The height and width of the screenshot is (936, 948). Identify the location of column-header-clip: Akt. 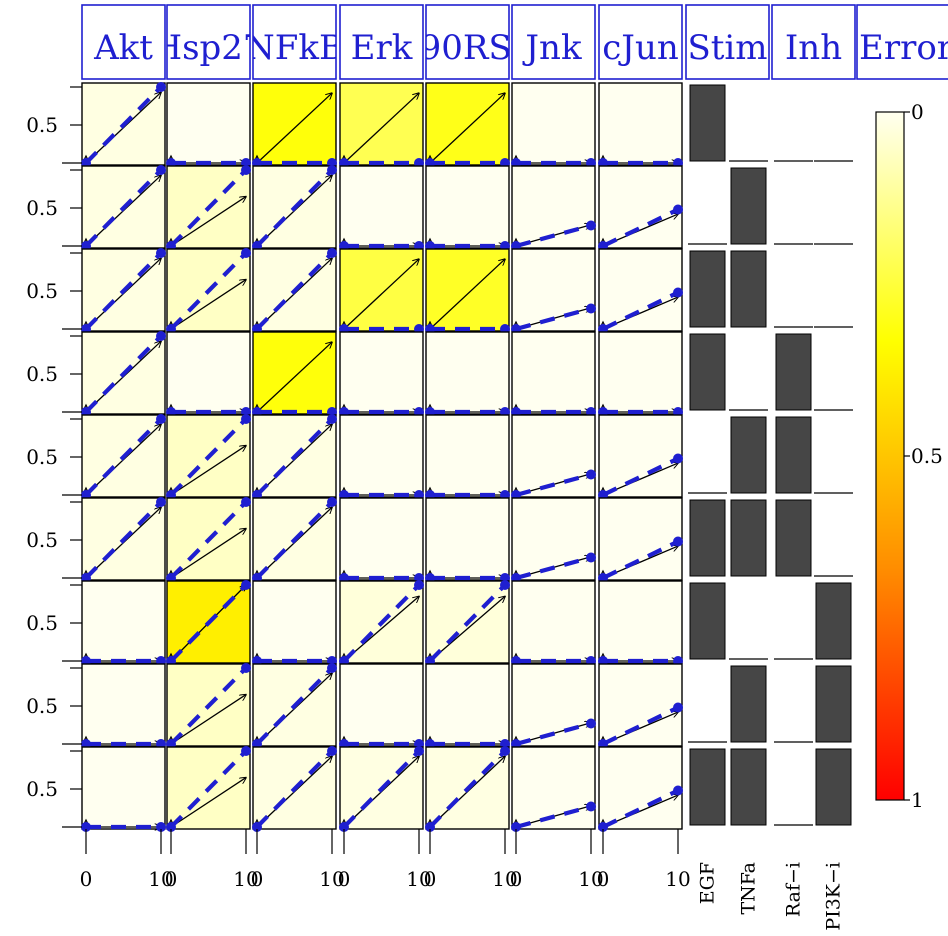
(123, 48).